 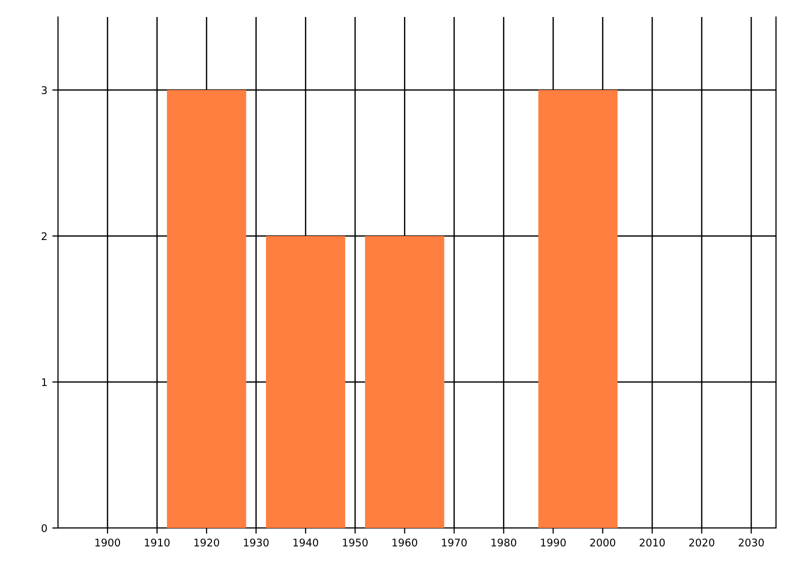 I want to click on x-tick-label: 2020, so click(x=701, y=542).